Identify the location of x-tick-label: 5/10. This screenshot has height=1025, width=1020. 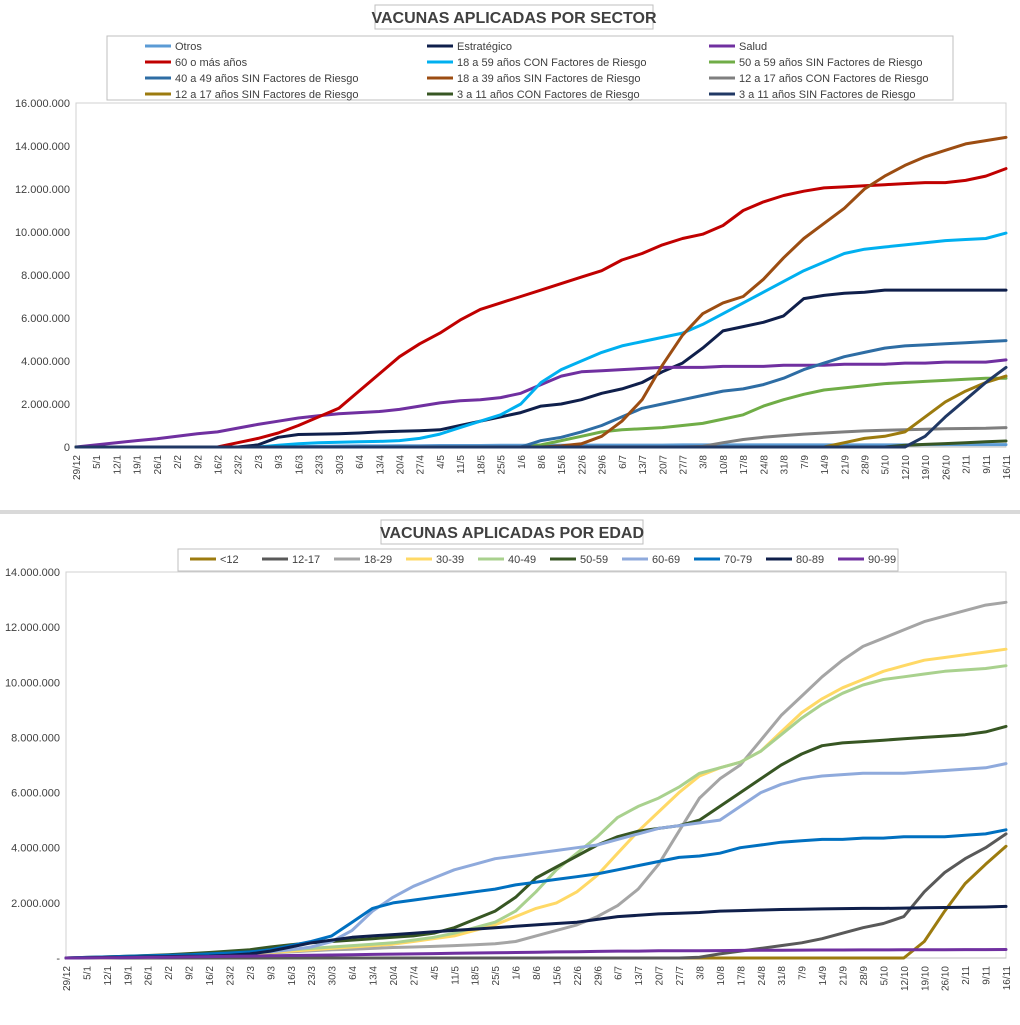
(884, 976).